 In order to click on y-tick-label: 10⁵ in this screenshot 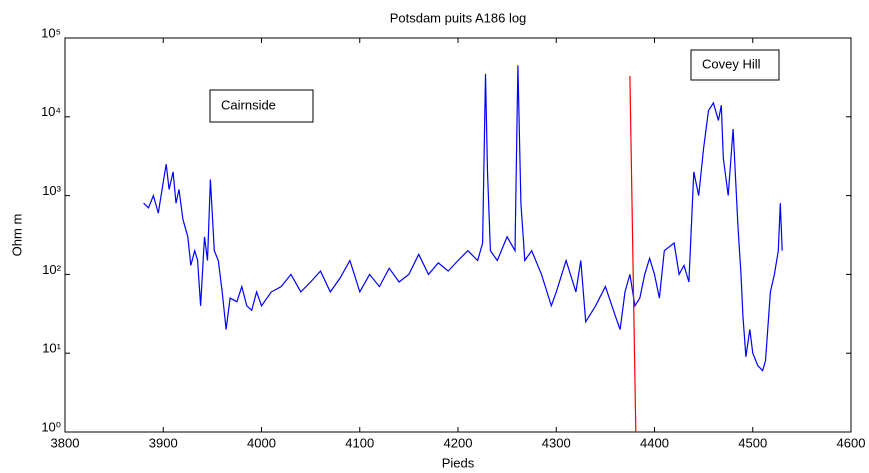, I will do `click(51, 32)`.